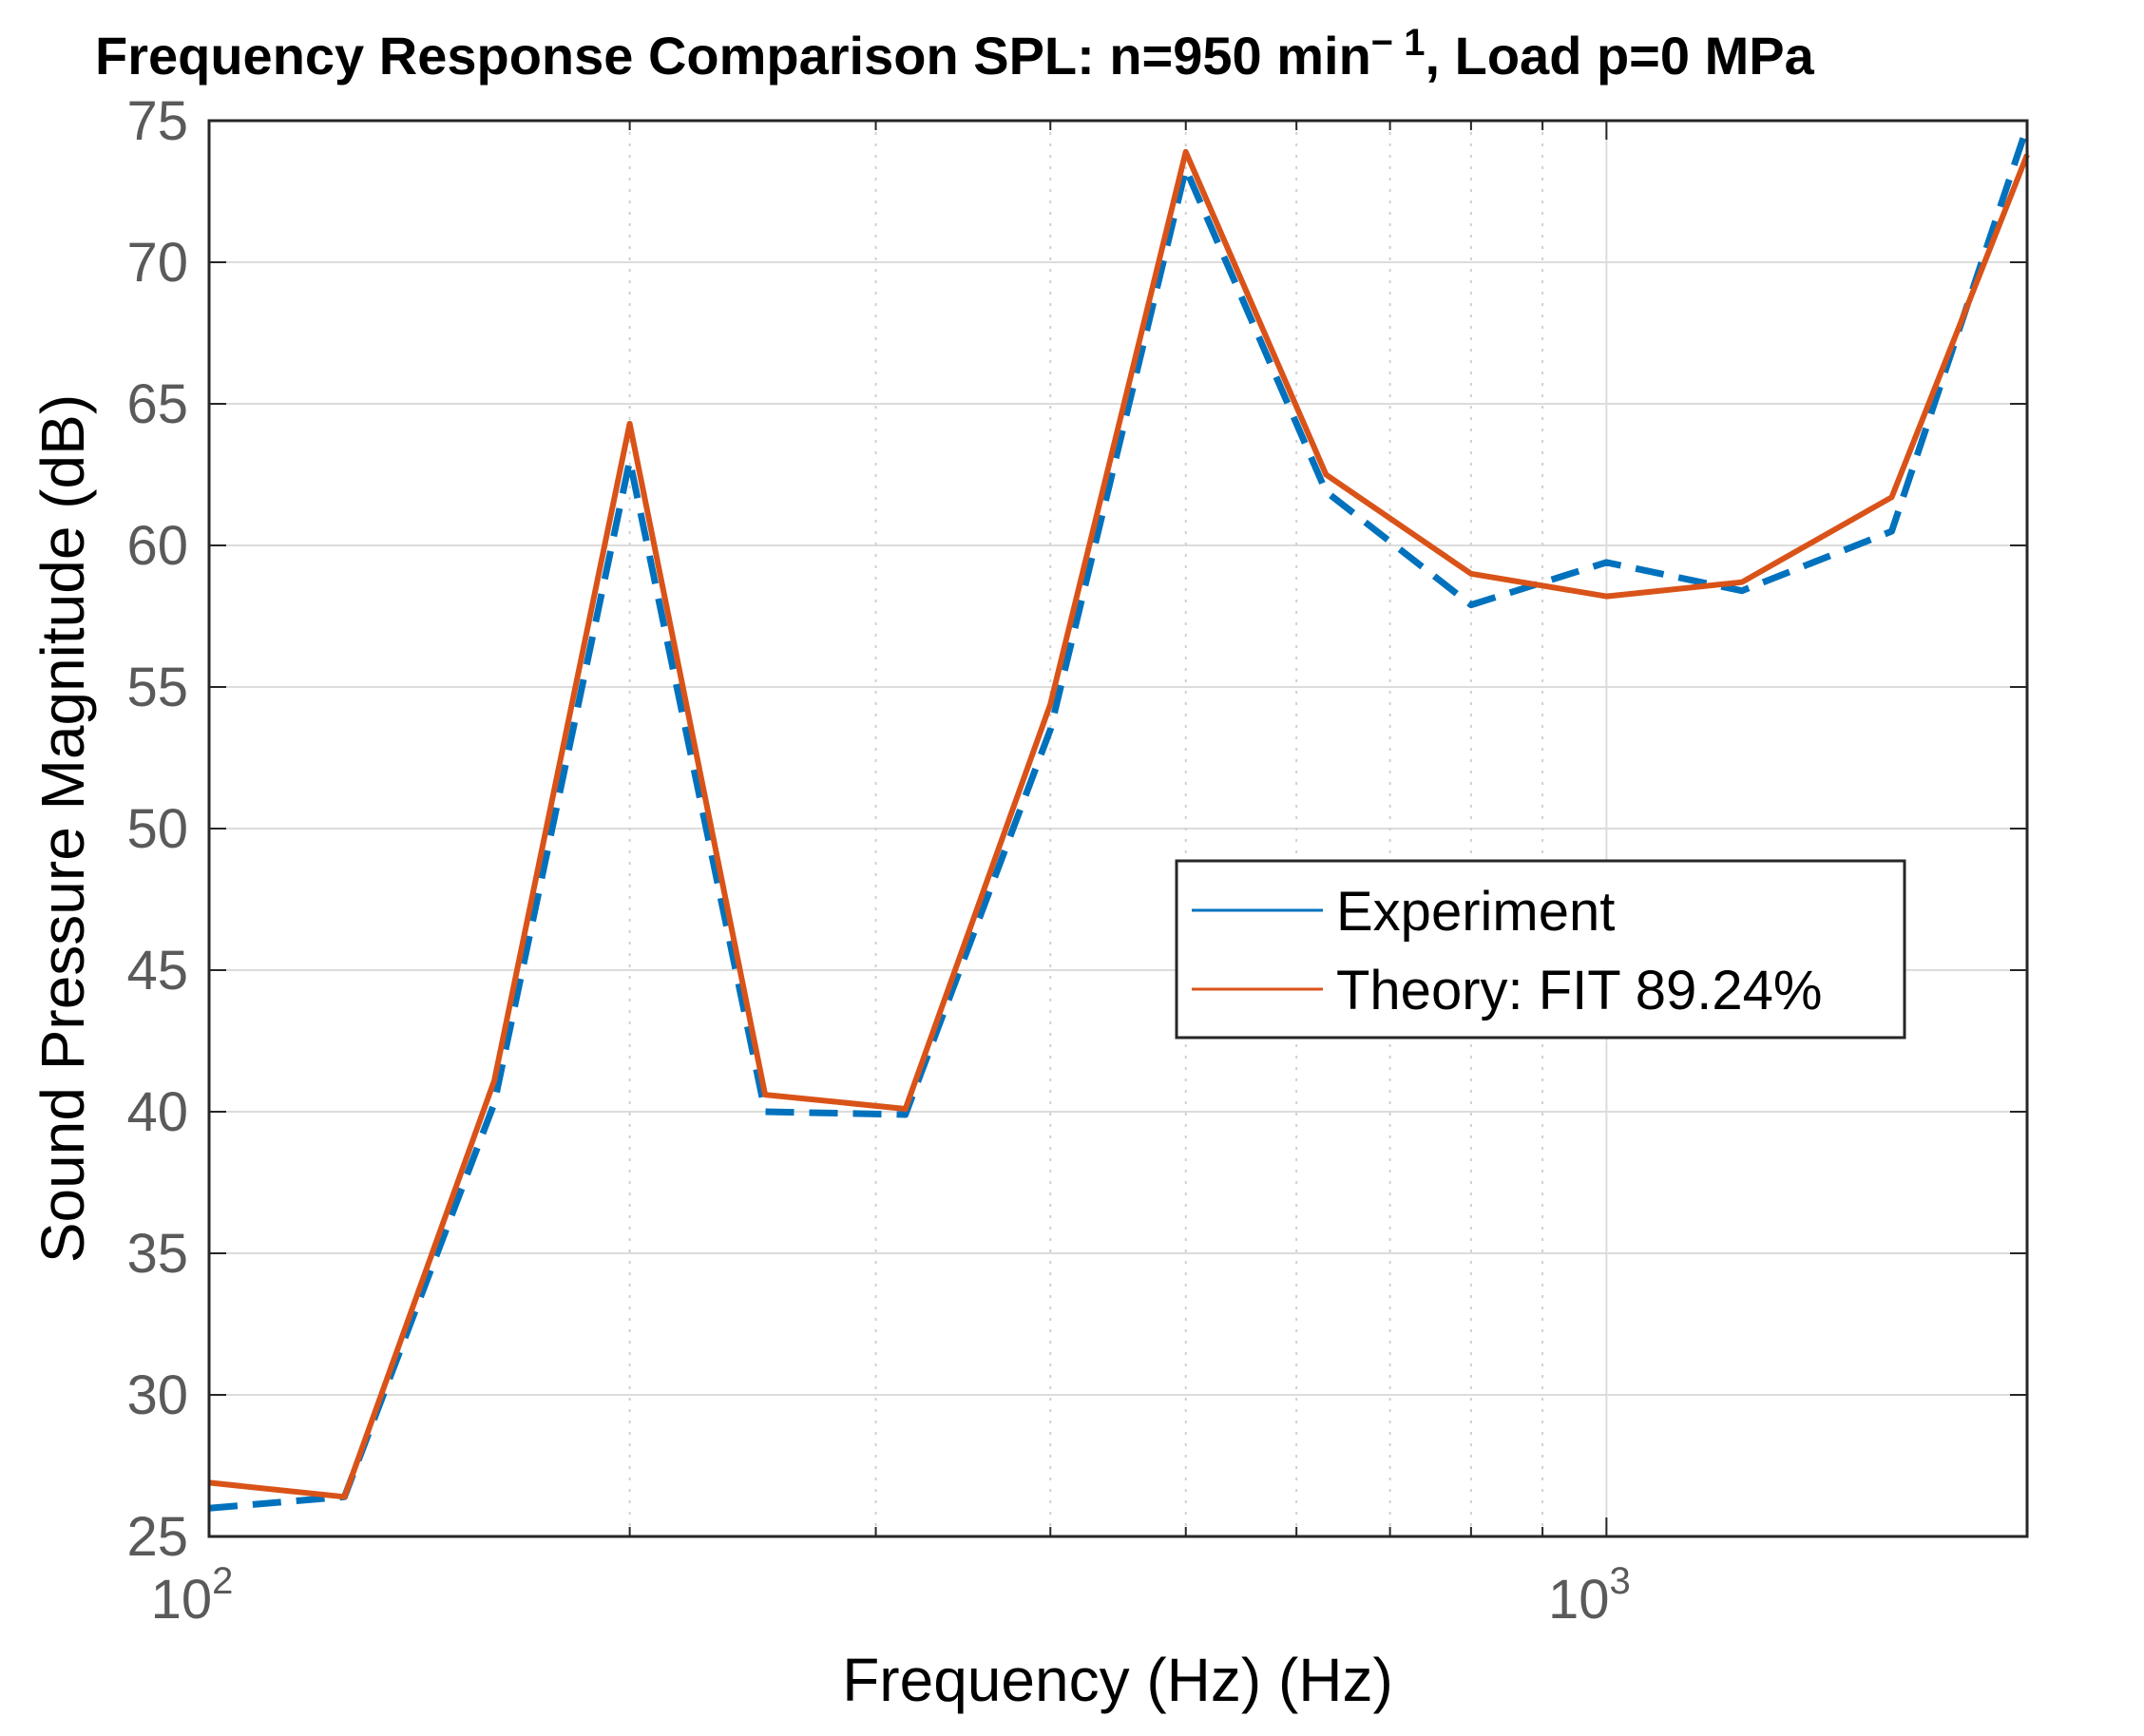  I want to click on y-tick-label: 70, so click(157, 263).